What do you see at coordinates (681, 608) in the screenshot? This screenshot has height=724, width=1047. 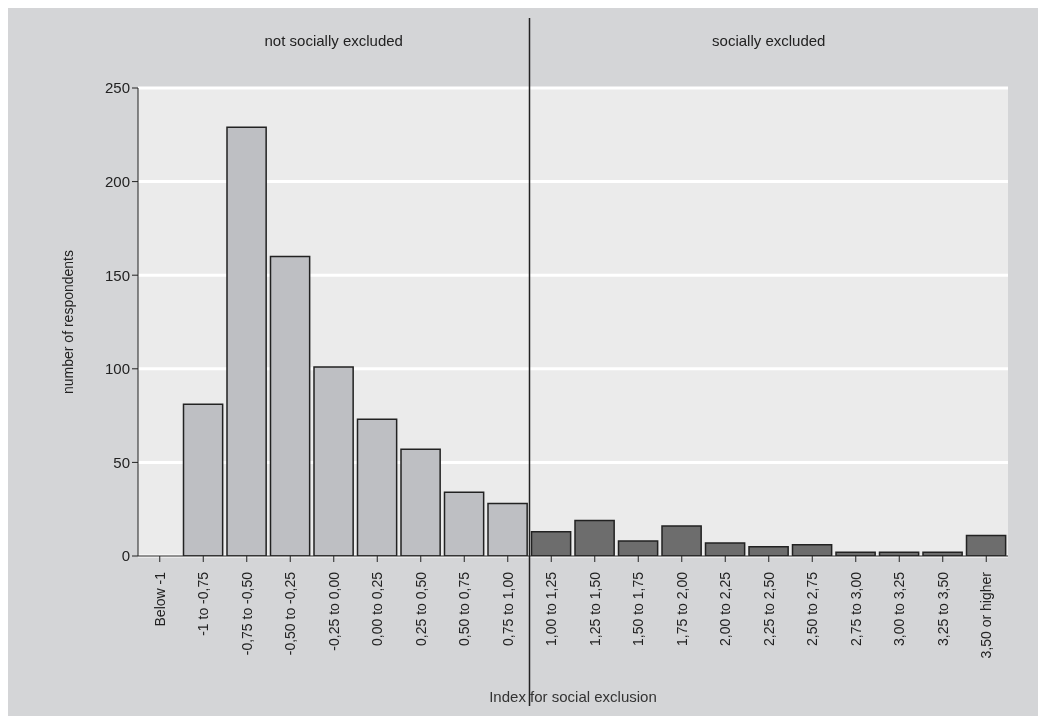 I see `x-tick-label: 1,75 to 2,00` at bounding box center [681, 608].